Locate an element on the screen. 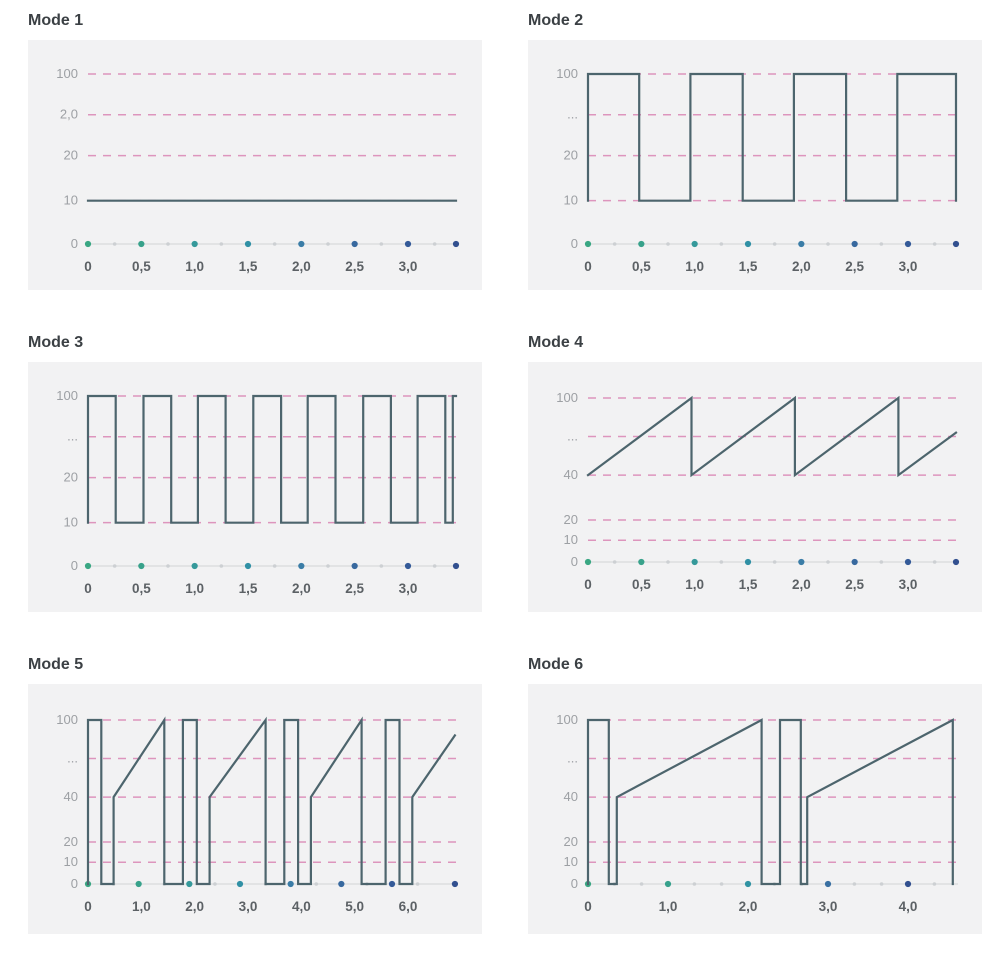  chart-title-mode-5: Mode 5 is located at coordinates (56, 664).